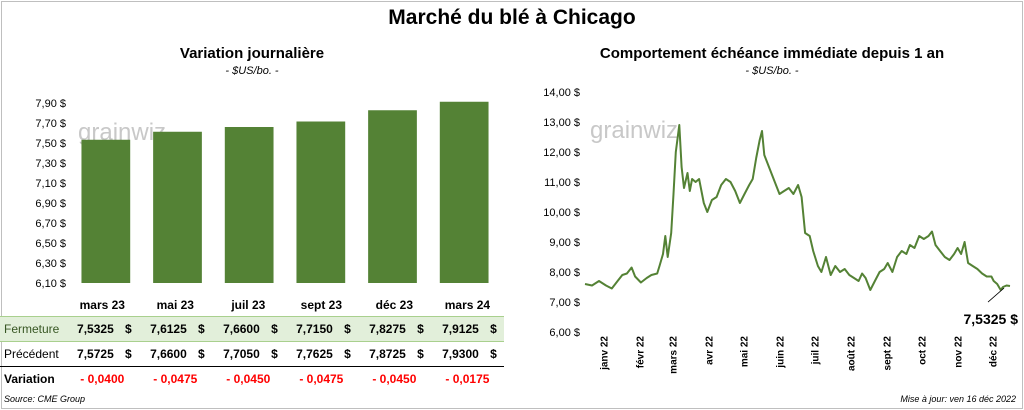  I want to click on close-value: 7,9125, so click(460, 329).